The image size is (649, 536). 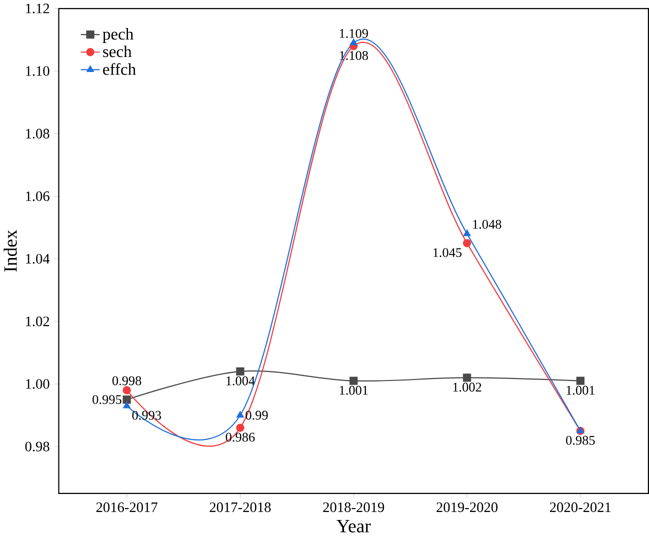 What do you see at coordinates (38, 9) in the screenshot?
I see `y-tick-label: 1.12` at bounding box center [38, 9].